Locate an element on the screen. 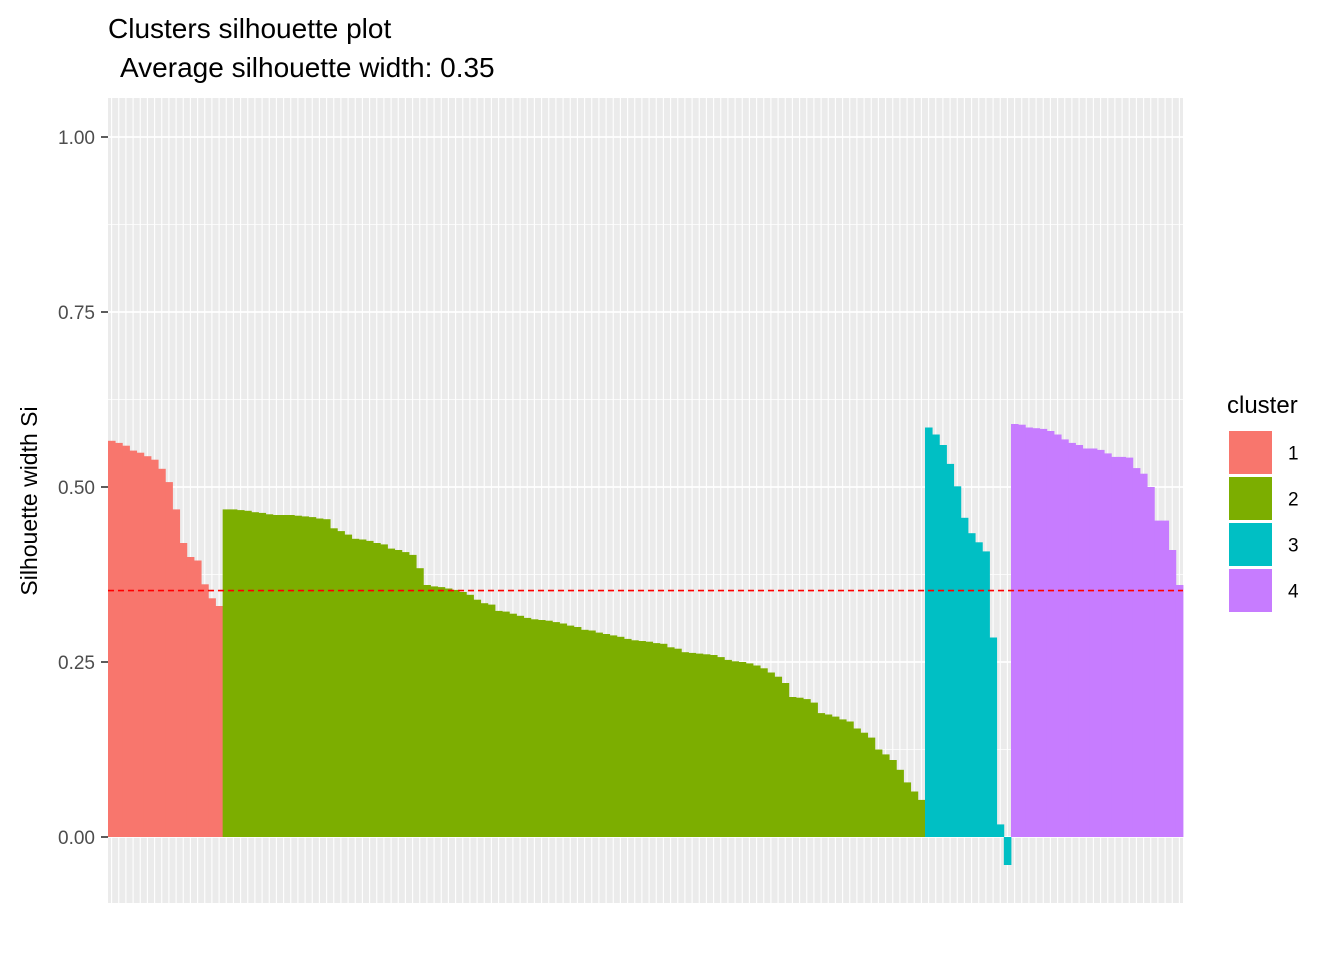  chart-subtitle: Average silhouette width: 0.35 is located at coordinates (307, 67).